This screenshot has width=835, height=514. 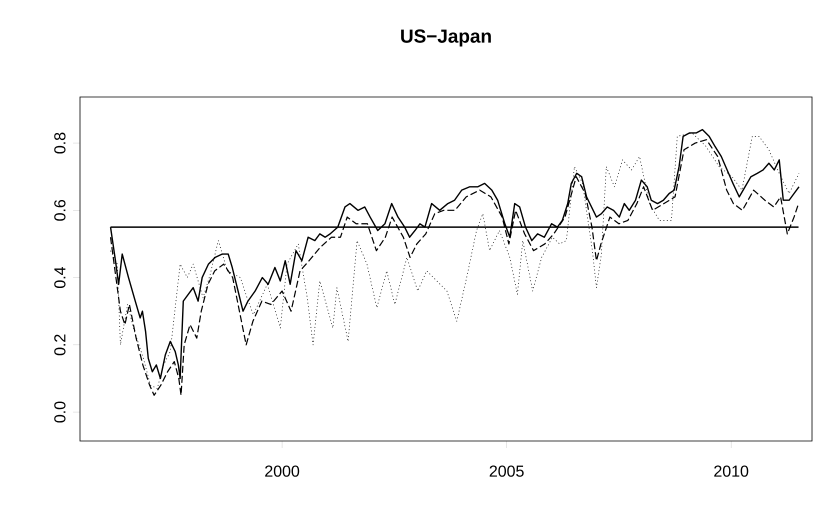 What do you see at coordinates (60, 210) in the screenshot?
I see `y-tick-label: 0.6` at bounding box center [60, 210].